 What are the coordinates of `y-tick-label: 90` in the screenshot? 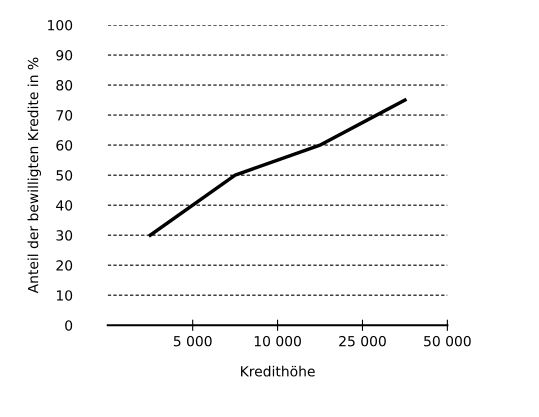 It's located at (64, 55).